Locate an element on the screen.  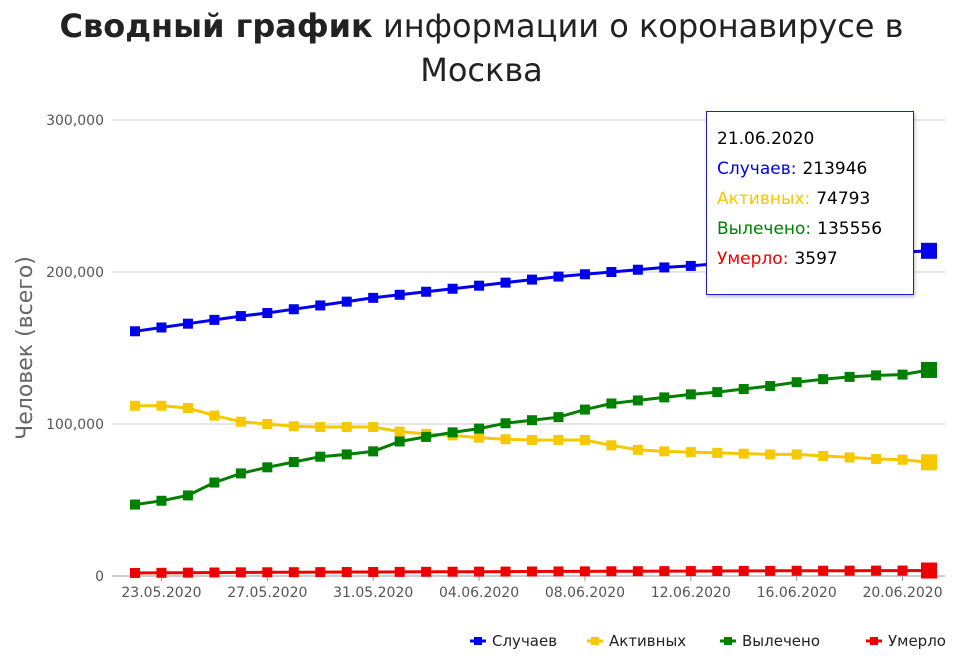
legend-item-0: Случаев is located at coordinates (513, 641).